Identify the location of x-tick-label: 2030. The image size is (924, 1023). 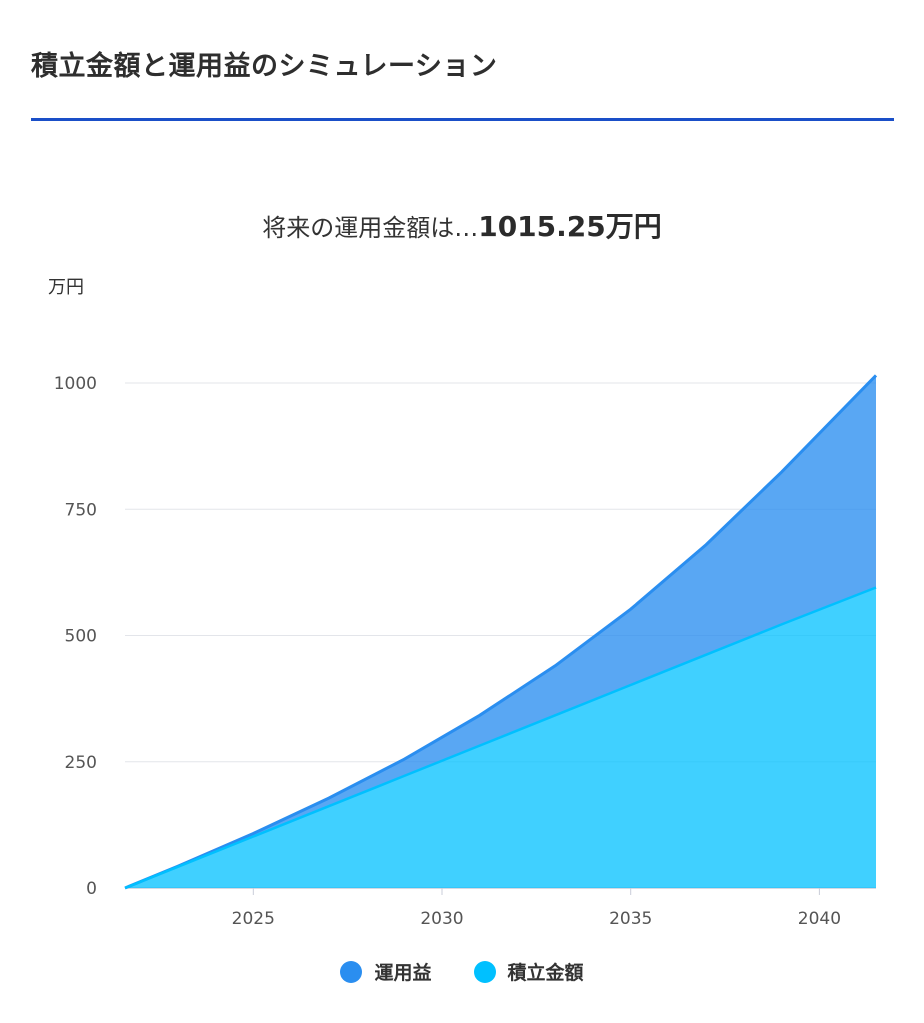
(441, 919).